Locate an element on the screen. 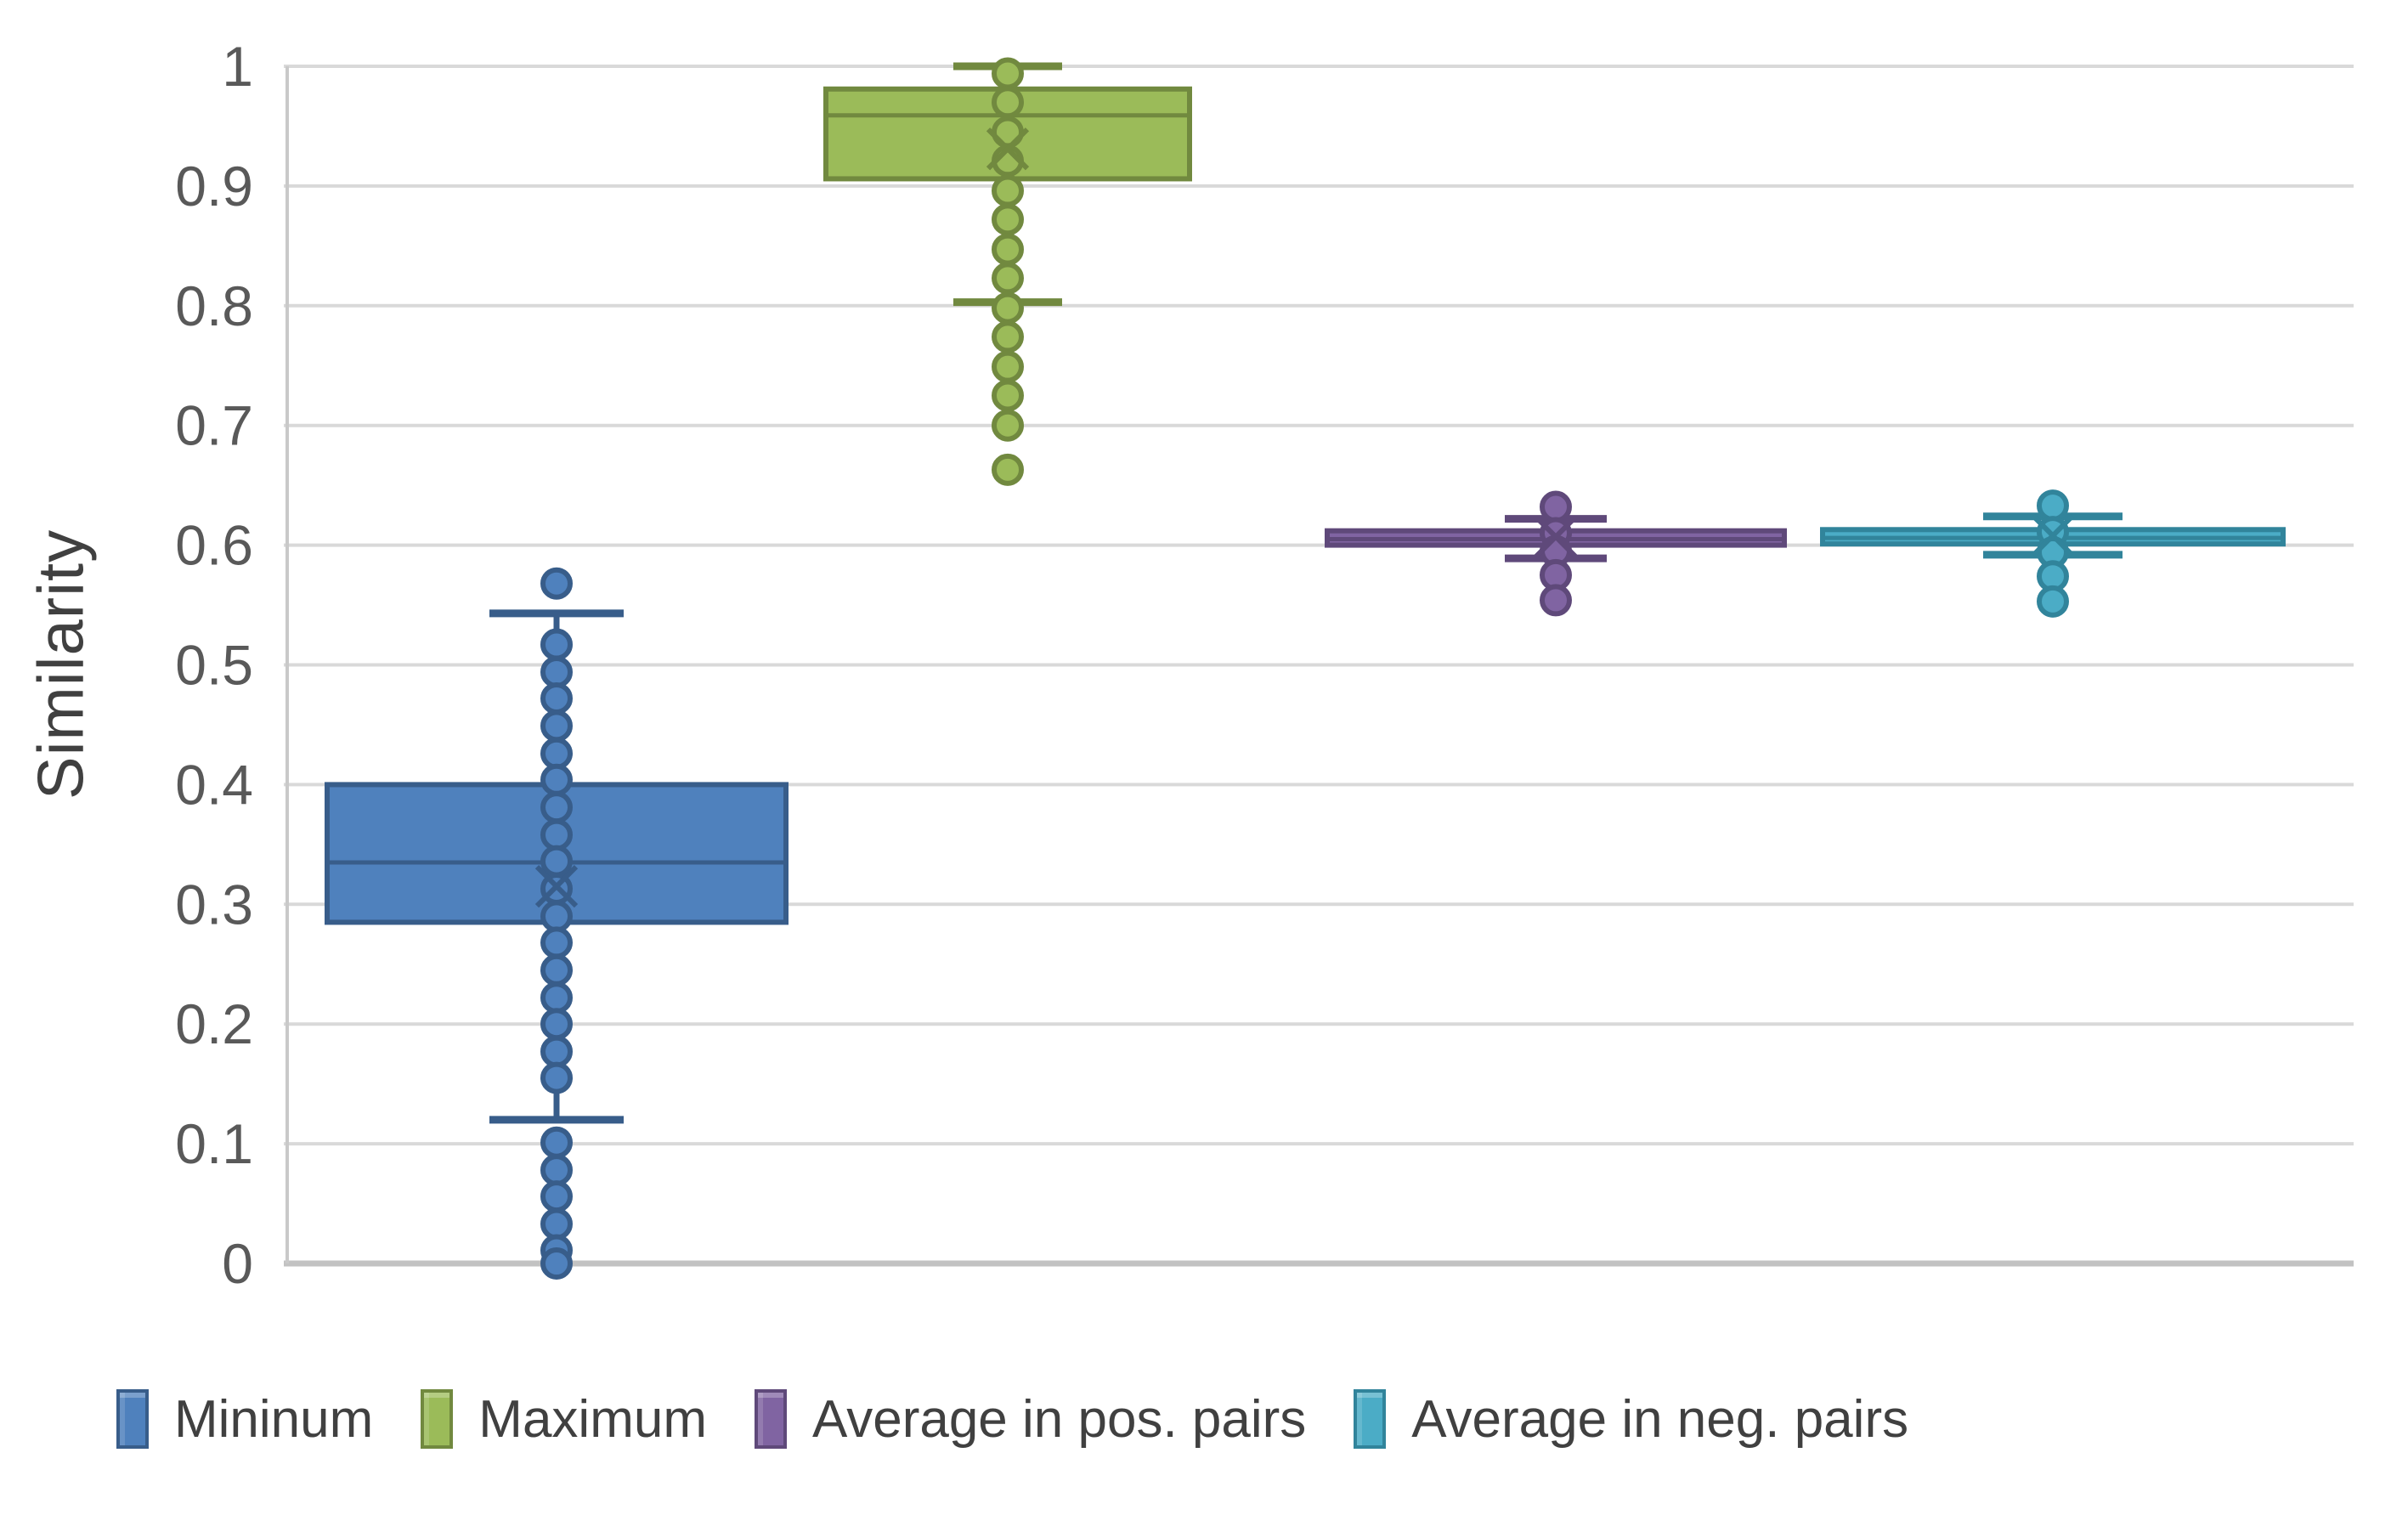 This screenshot has height=1515, width=2408. y-tick-label: 0.5 is located at coordinates (214, 666).